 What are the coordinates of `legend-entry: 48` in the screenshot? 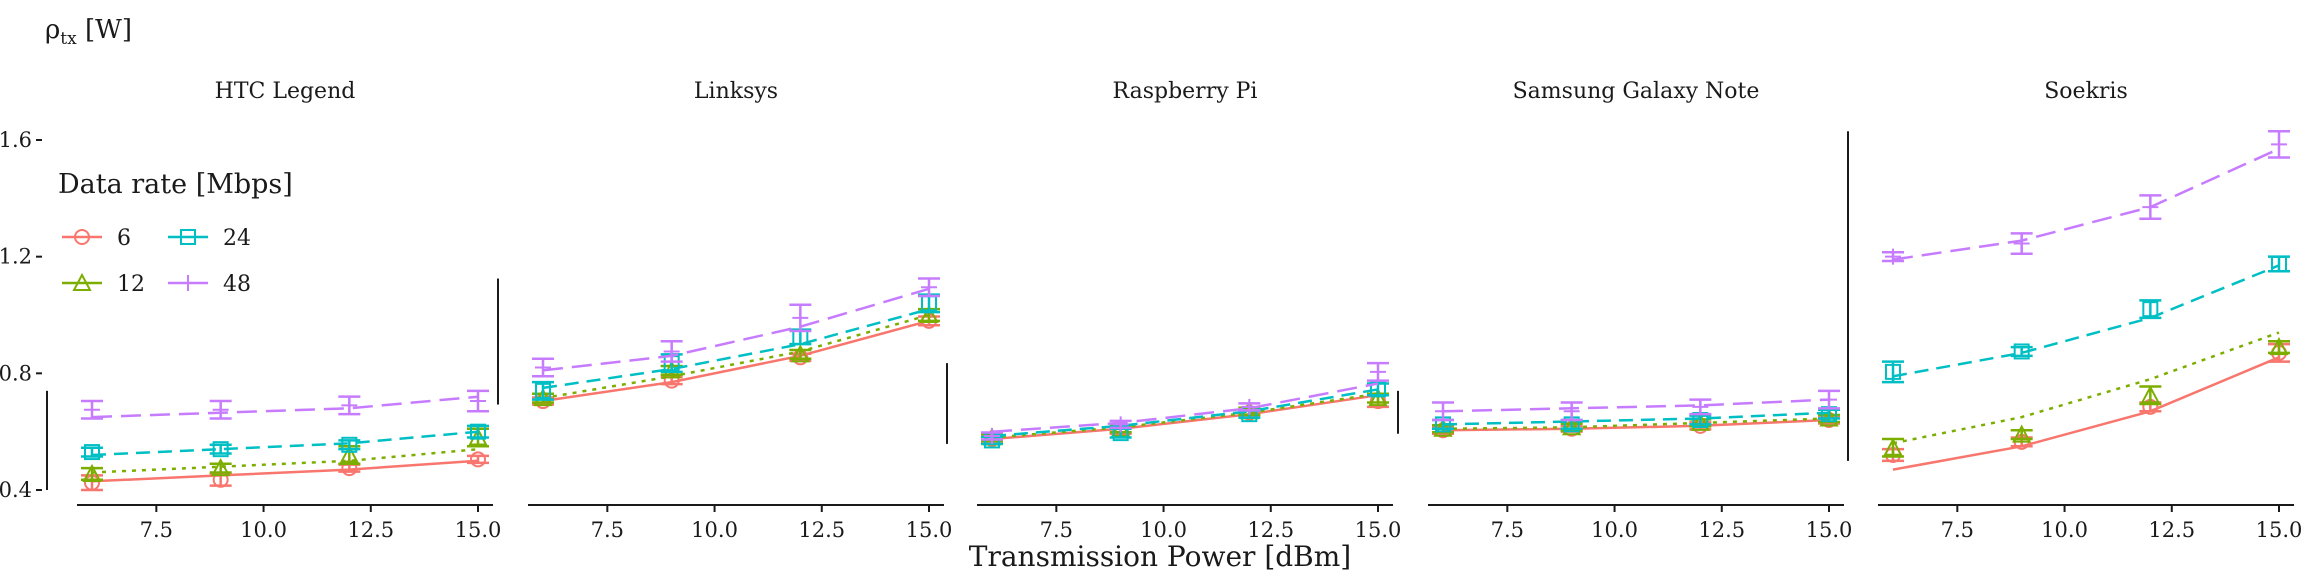 It's located at (209, 284).